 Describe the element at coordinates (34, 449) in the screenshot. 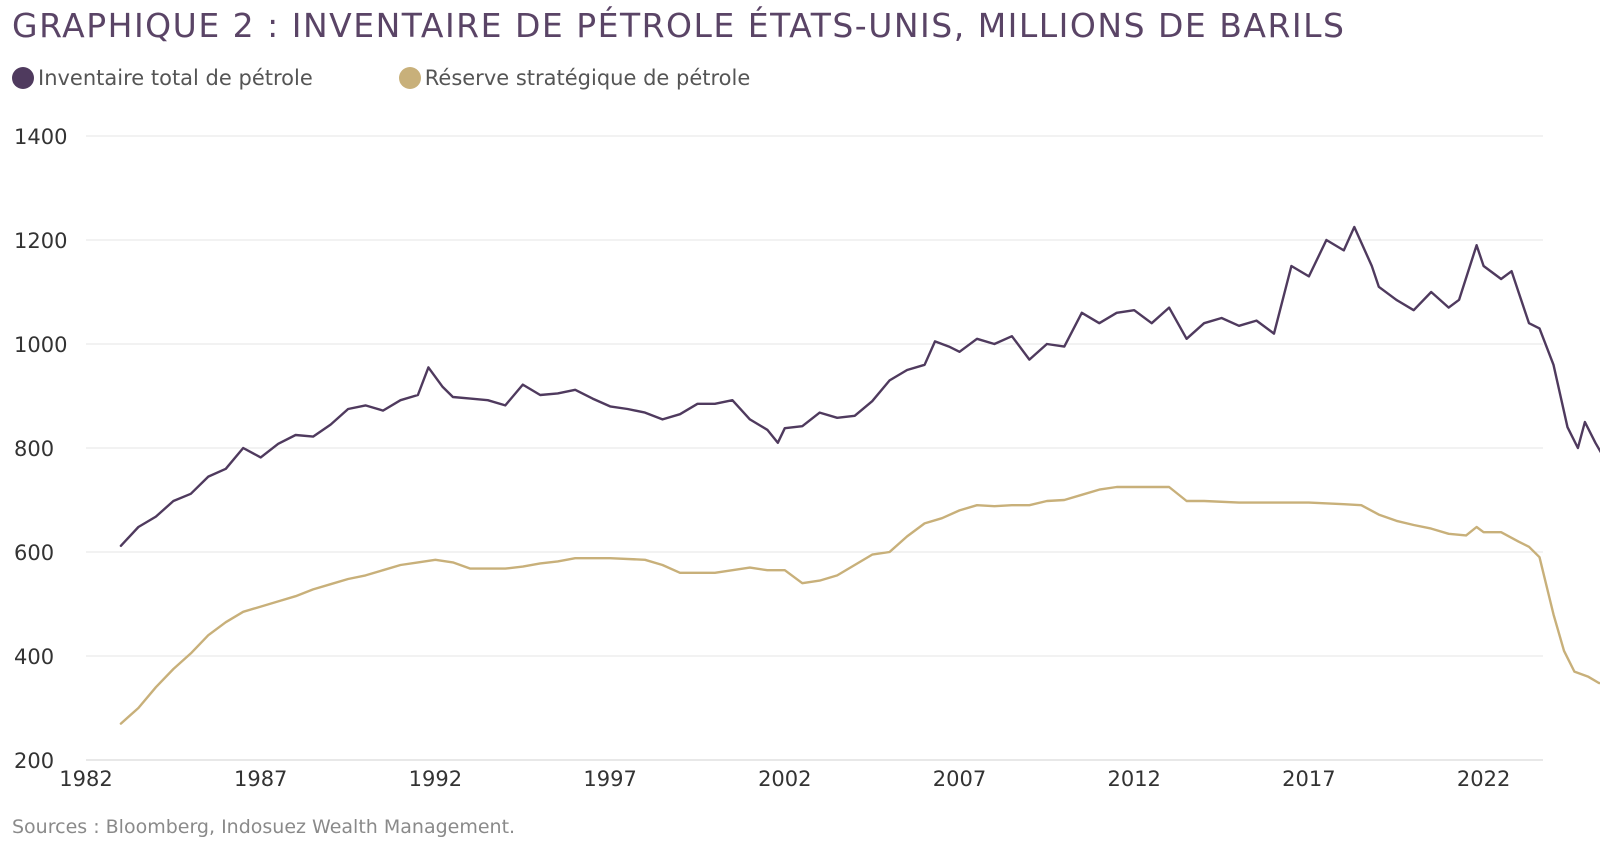

I see `y-tick-label-800: 800` at that location.